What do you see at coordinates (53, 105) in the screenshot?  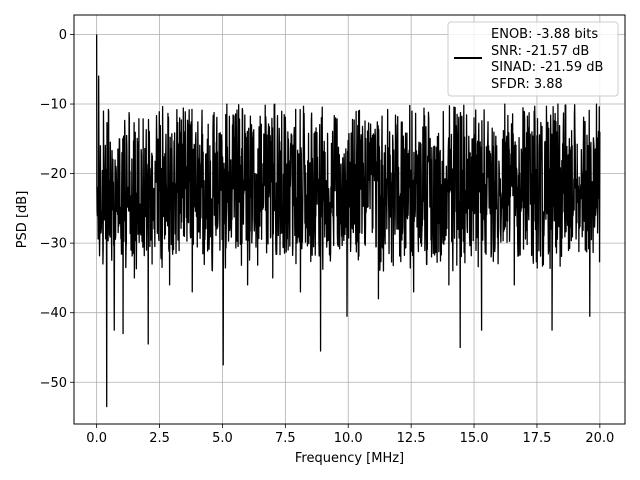 I see `y-tick-label: −10` at bounding box center [53, 105].